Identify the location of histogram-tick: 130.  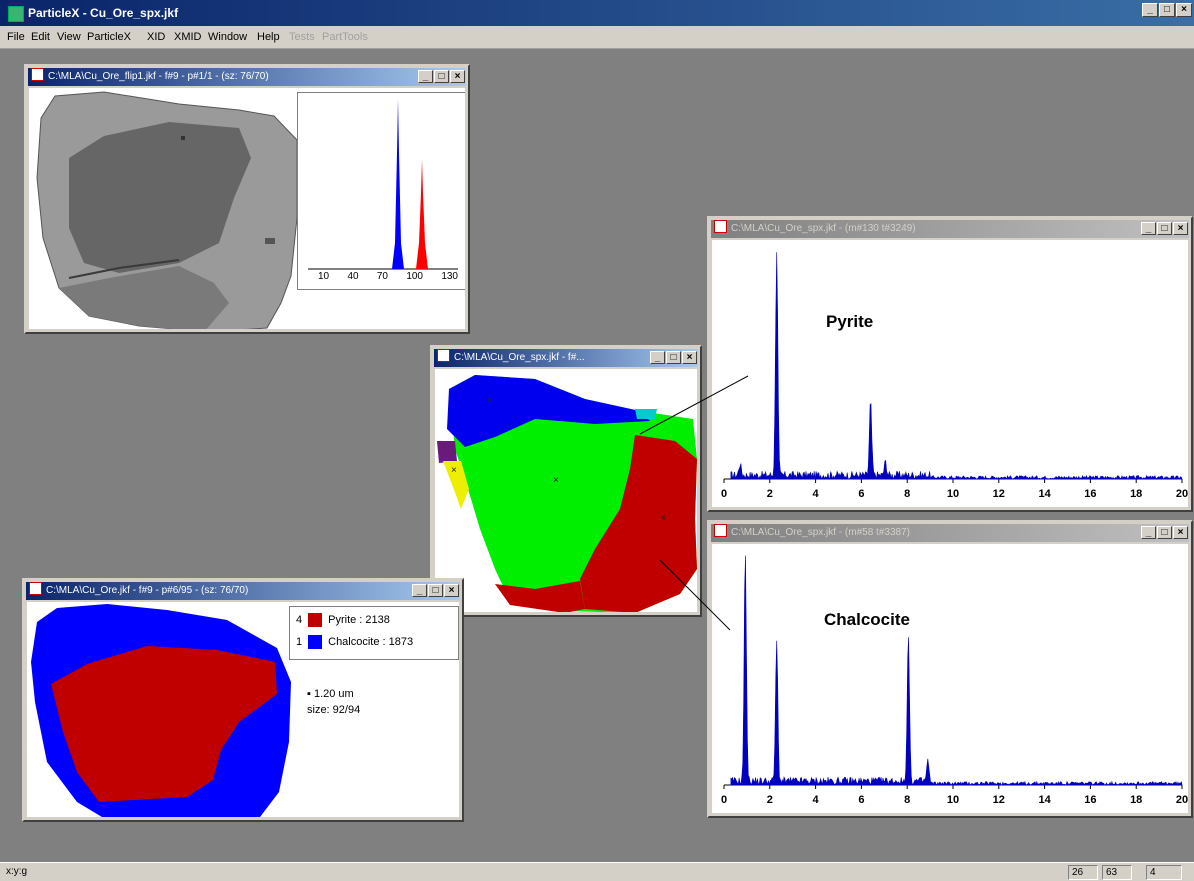
(449, 276).